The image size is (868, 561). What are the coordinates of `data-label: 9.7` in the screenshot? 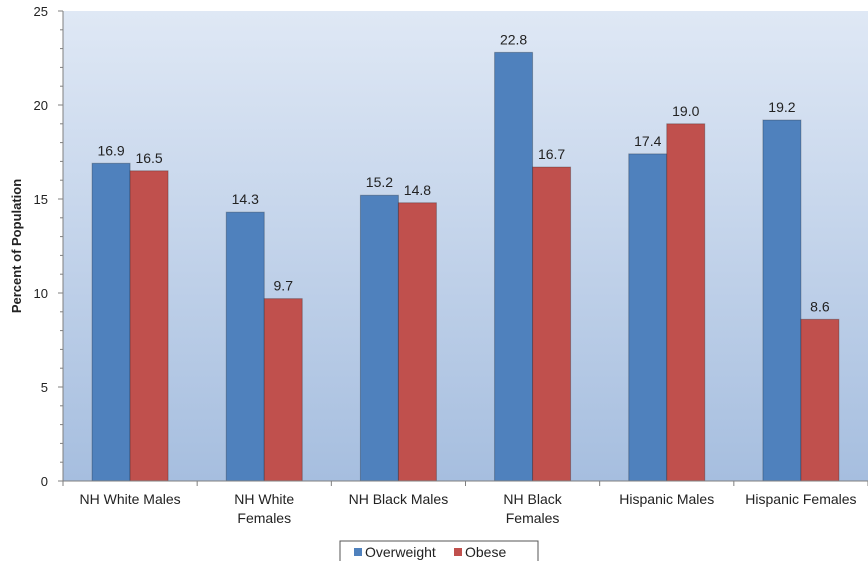 It's located at (284, 286).